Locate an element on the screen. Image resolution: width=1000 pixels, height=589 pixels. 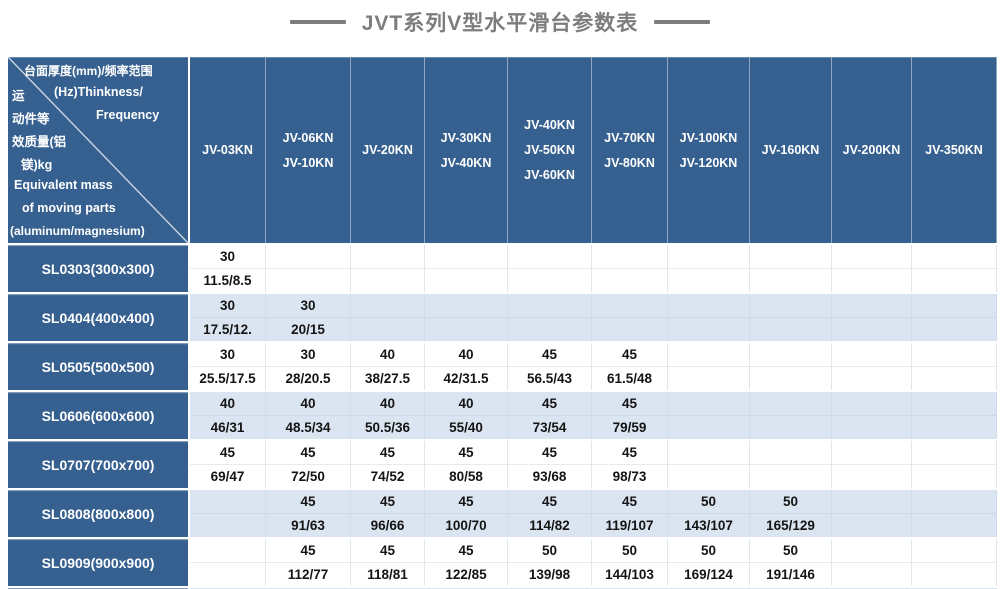
data-cell: 45 96/66 is located at coordinates (388, 513).